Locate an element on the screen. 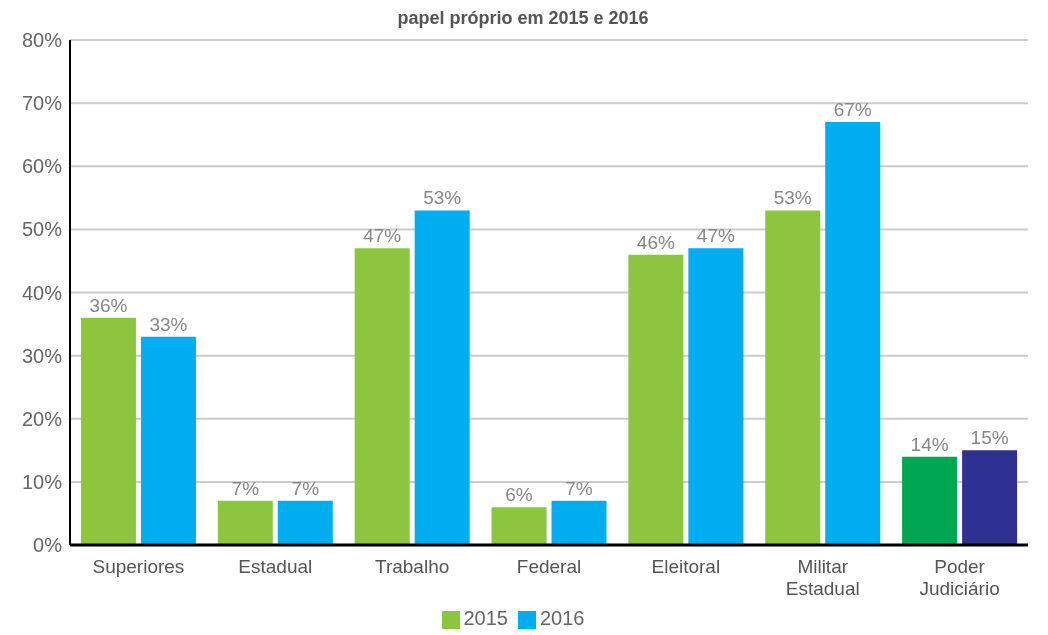 The image size is (1048, 635). y-tick-label: 70% is located at coordinates (42, 103).